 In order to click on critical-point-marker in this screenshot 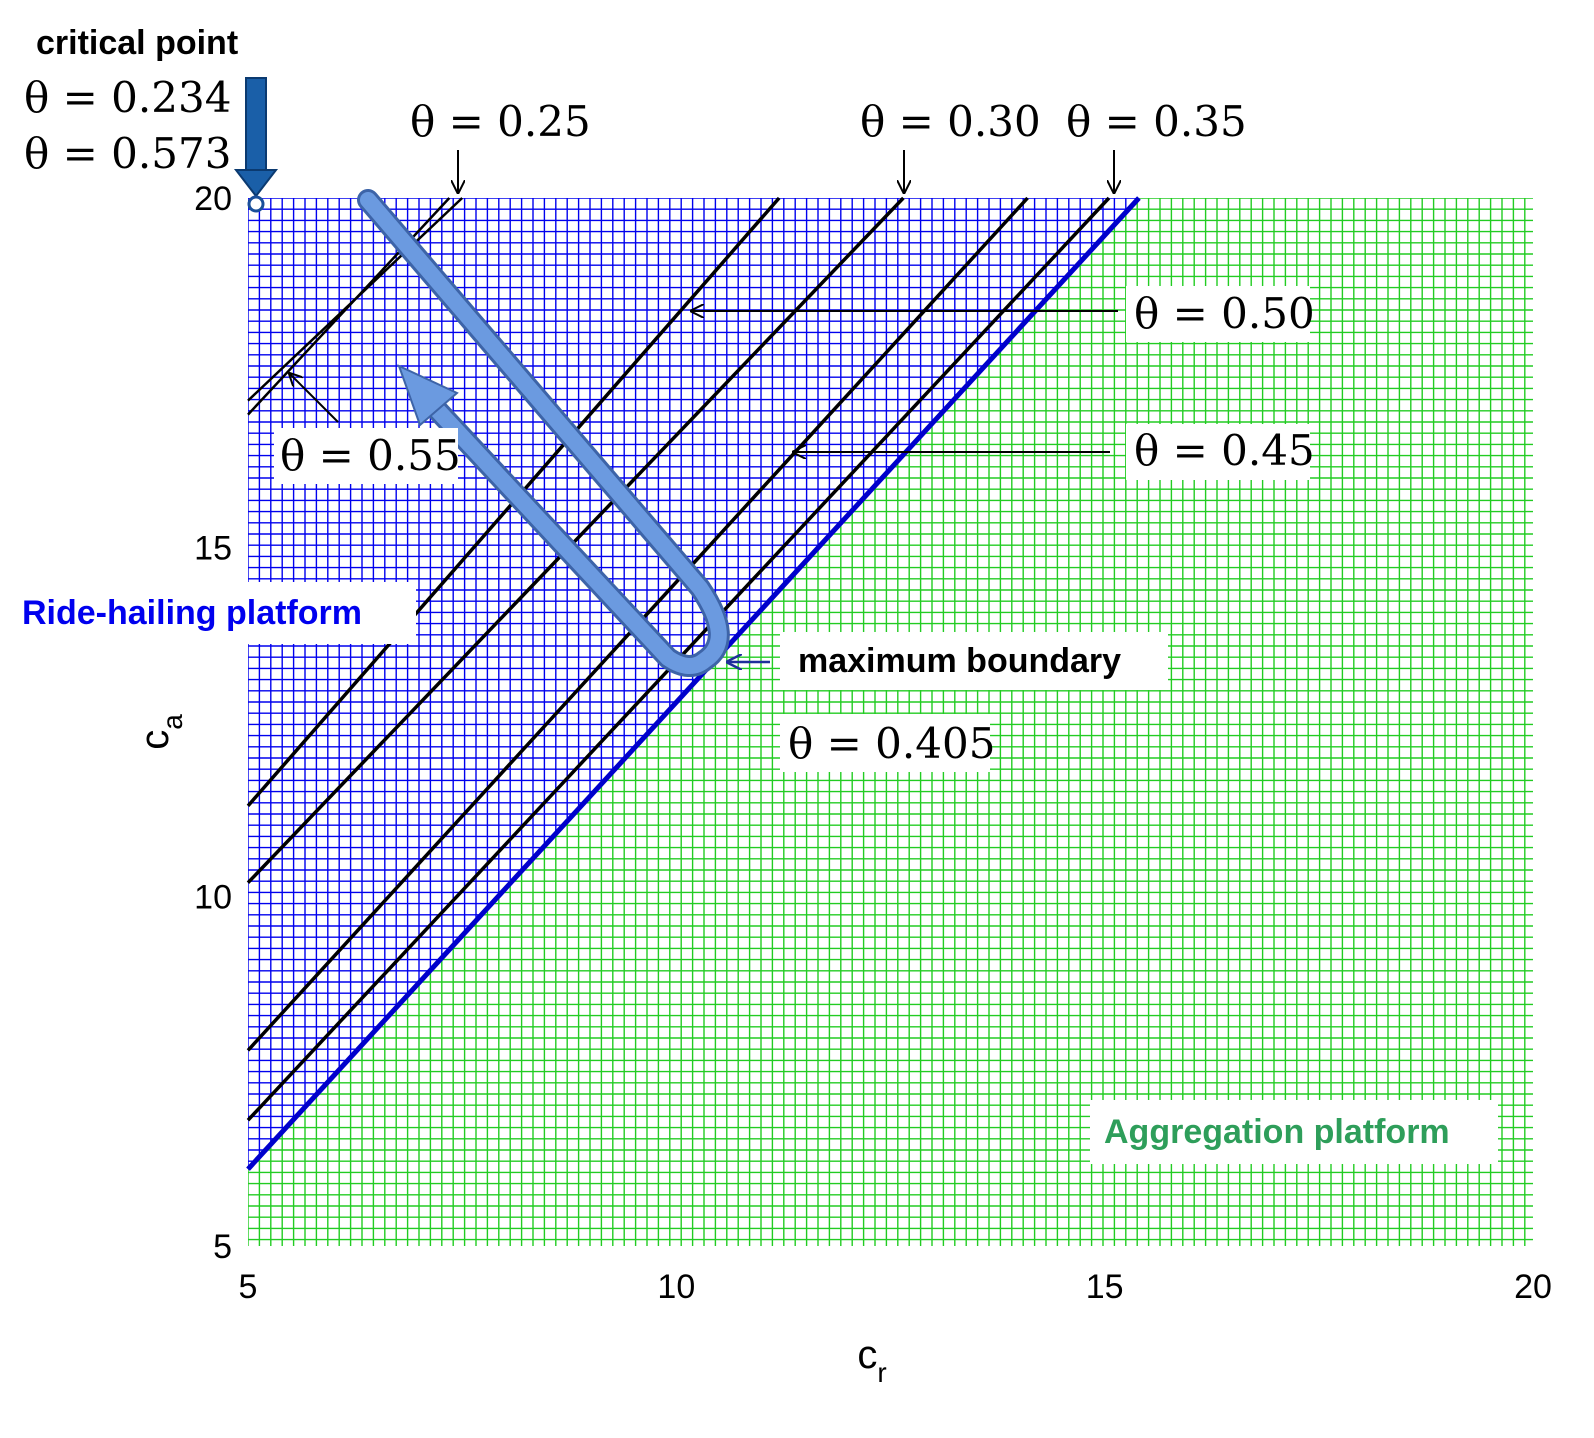, I will do `click(256, 204)`.